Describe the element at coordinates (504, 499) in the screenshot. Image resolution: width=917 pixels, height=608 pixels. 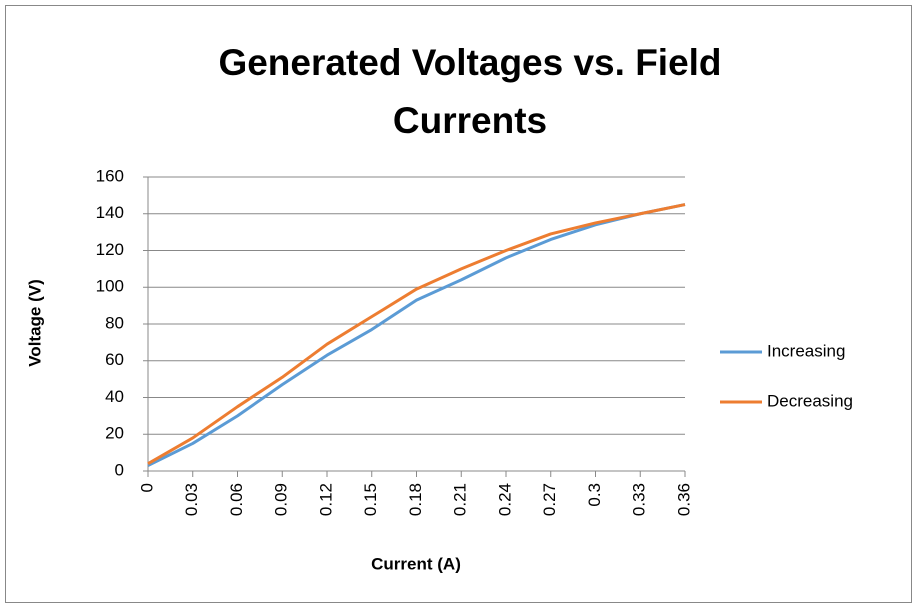
I see `x-tick-label: 0.24` at that location.